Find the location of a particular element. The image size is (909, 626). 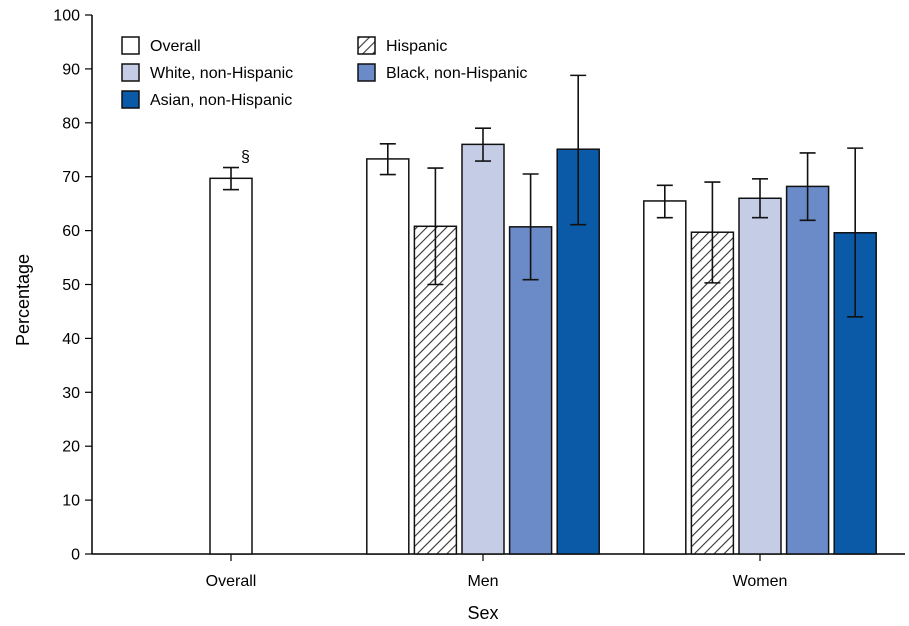

x-tick-label: Women is located at coordinates (760, 581).